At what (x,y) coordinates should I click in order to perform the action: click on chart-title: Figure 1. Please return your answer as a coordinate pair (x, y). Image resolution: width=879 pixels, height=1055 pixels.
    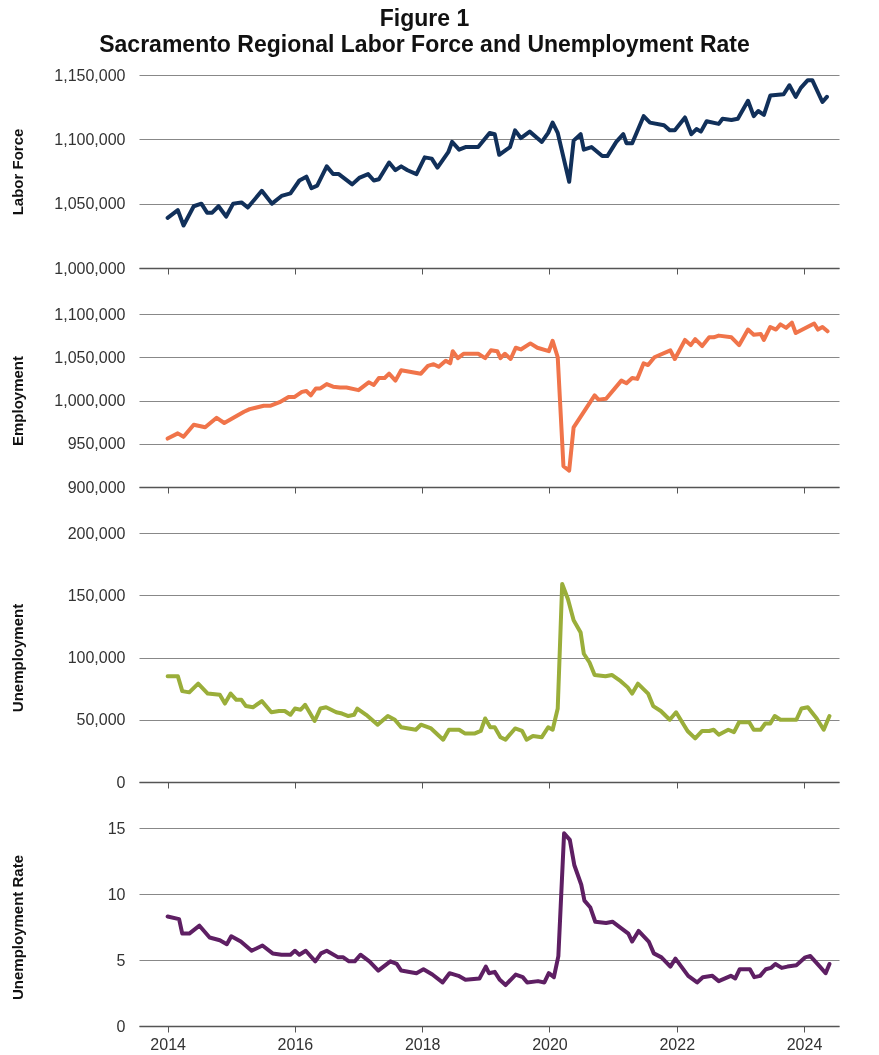
    Looking at the image, I should click on (424, 18).